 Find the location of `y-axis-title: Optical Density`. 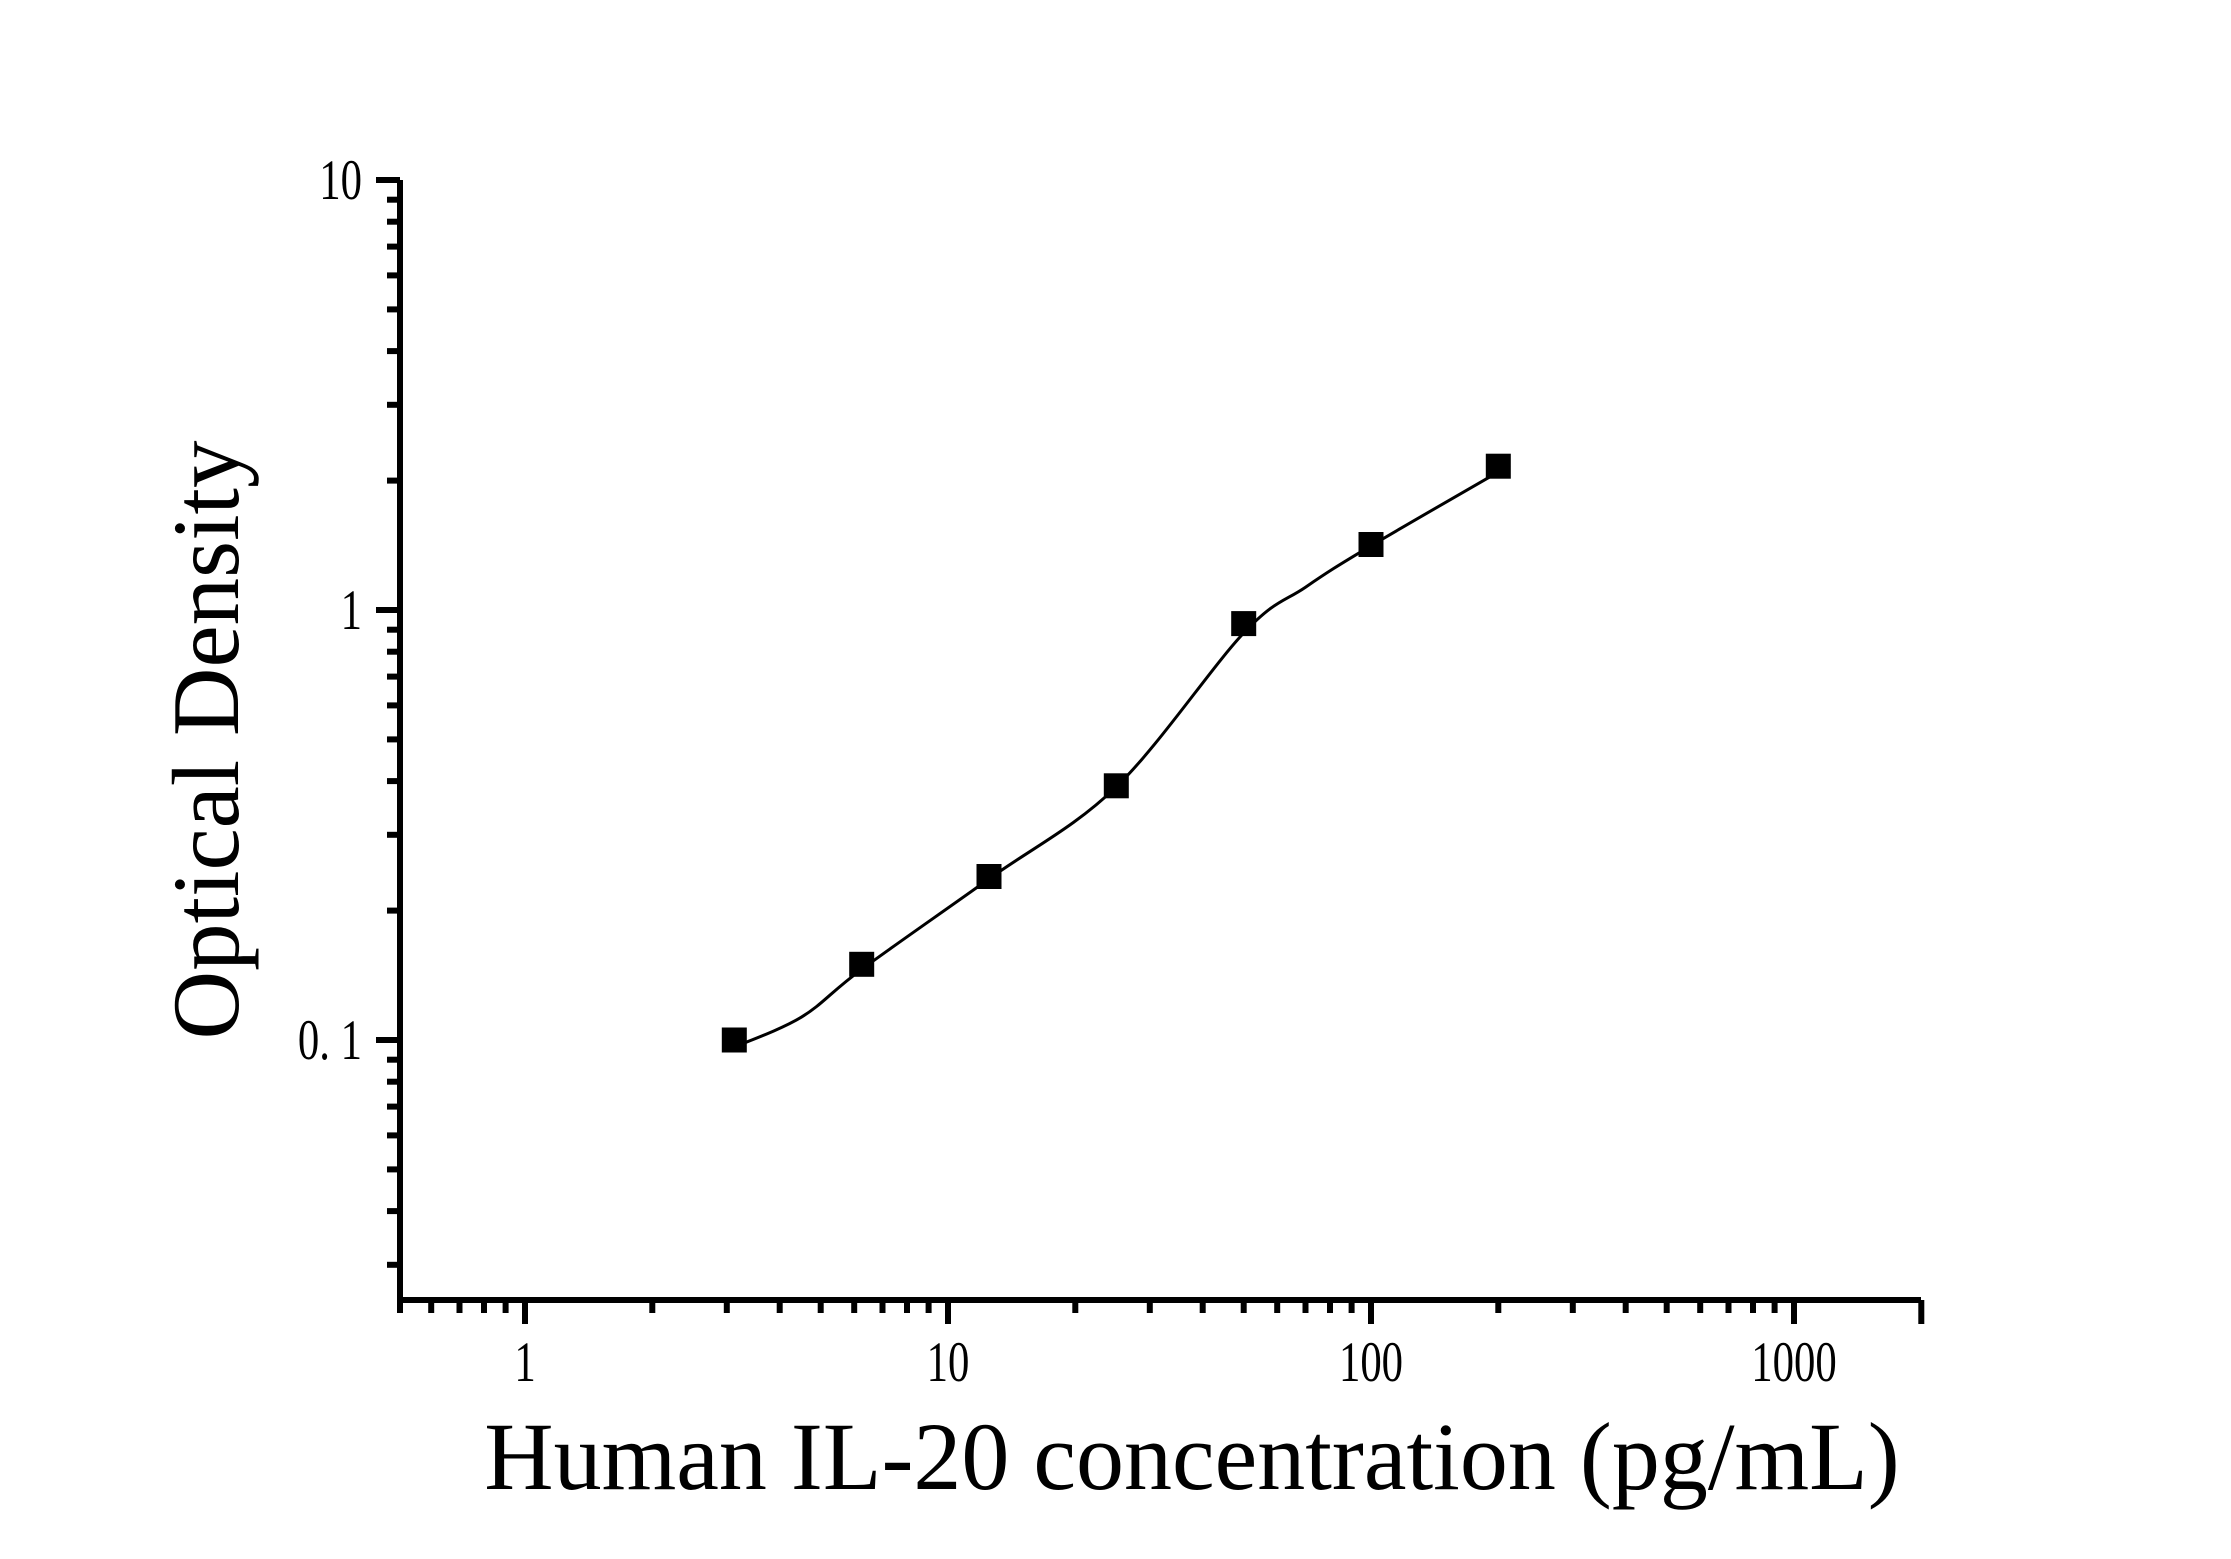

y-axis-title: Optical Density is located at coordinates (205, 740).